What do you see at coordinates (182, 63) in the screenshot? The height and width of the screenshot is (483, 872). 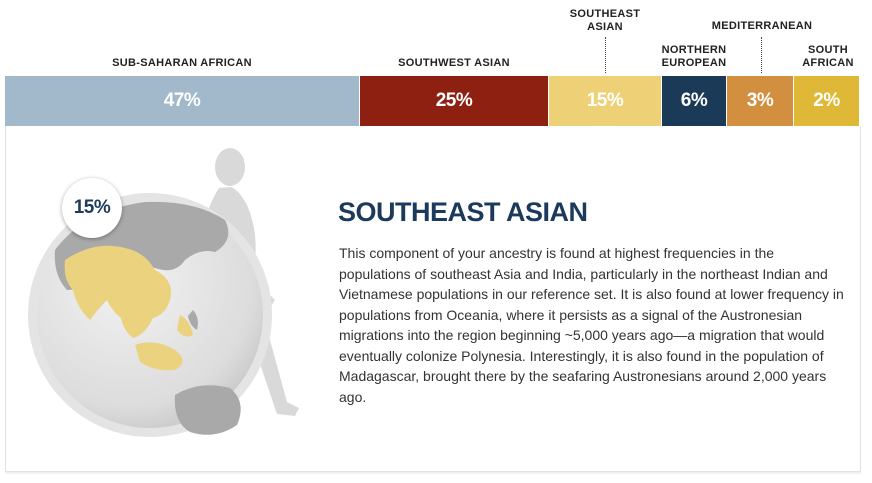 I see `label-sub-saharan-african: SUB-SAHARAN AFRICAN` at bounding box center [182, 63].